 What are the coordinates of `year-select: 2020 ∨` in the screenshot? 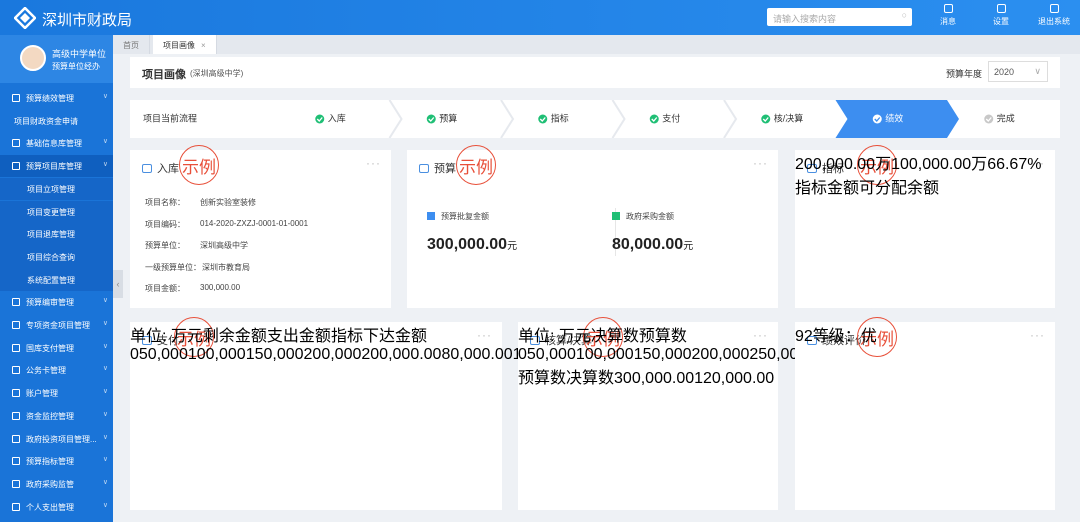 It's located at (1018, 71).